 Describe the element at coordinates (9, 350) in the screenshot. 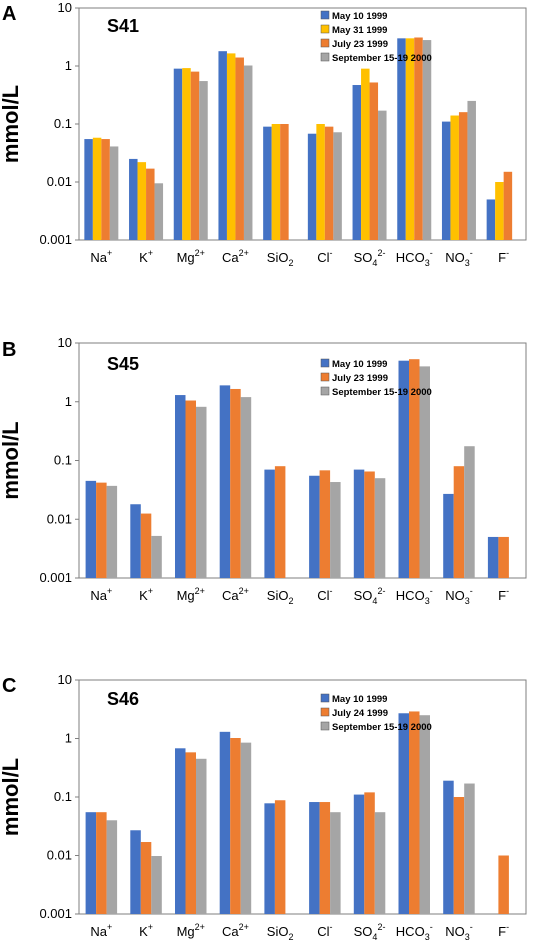

I see `panel-letter: B` at that location.